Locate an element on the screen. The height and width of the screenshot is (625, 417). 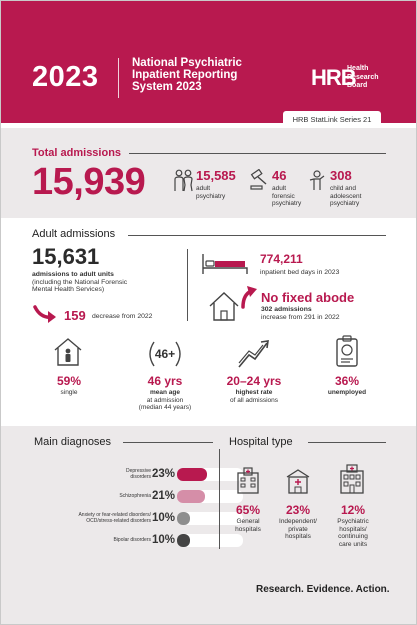
forensic-psychiatry-value: 46 is located at coordinates (279, 175).